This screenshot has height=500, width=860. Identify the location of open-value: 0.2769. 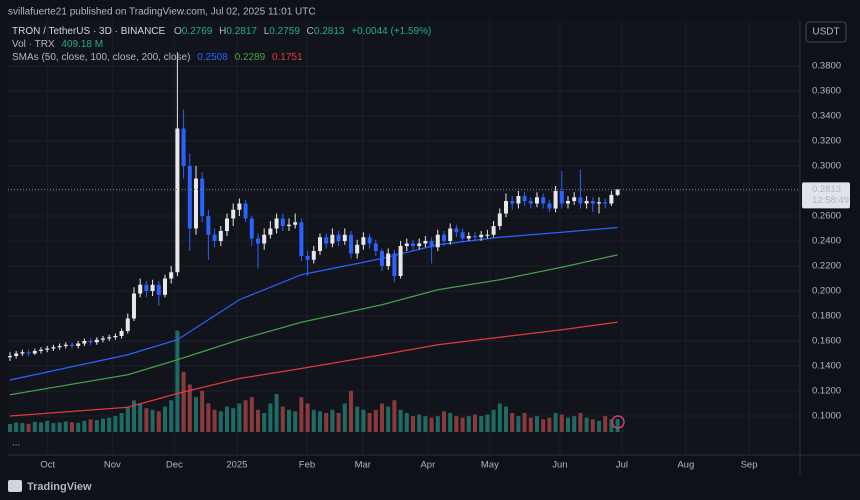
(197, 31).